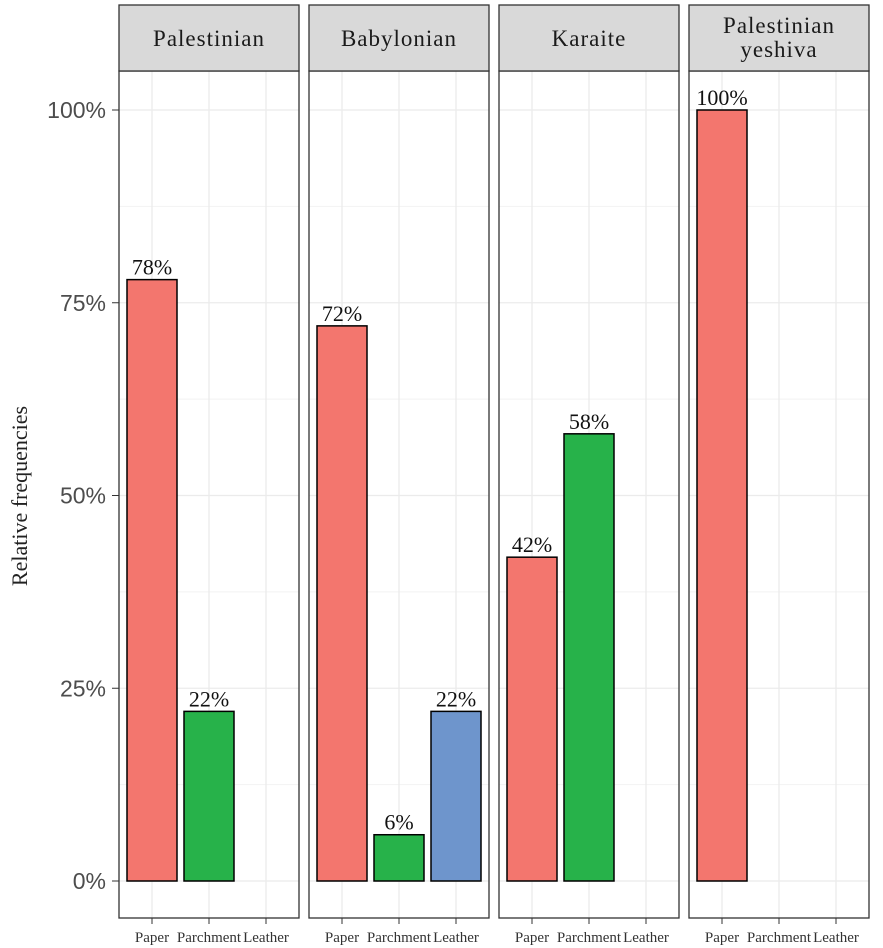 Image resolution: width=883 pixels, height=948 pixels. Describe the element at coordinates (532, 544) in the screenshot. I see `bar-value-label: 42%` at that location.